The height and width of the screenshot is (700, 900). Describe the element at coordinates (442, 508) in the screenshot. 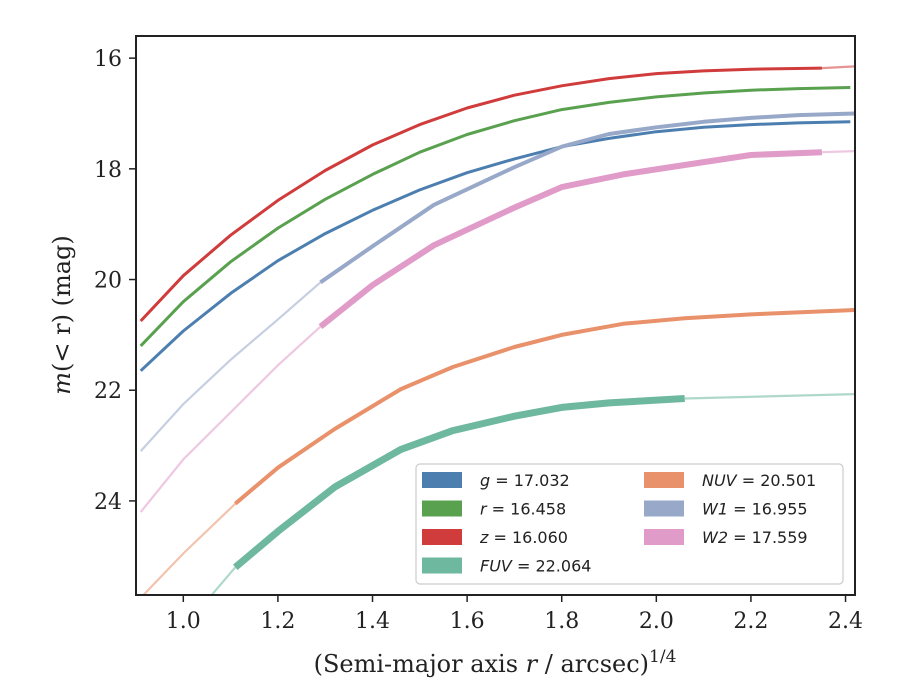

I see `legend-swatch-r` at that location.